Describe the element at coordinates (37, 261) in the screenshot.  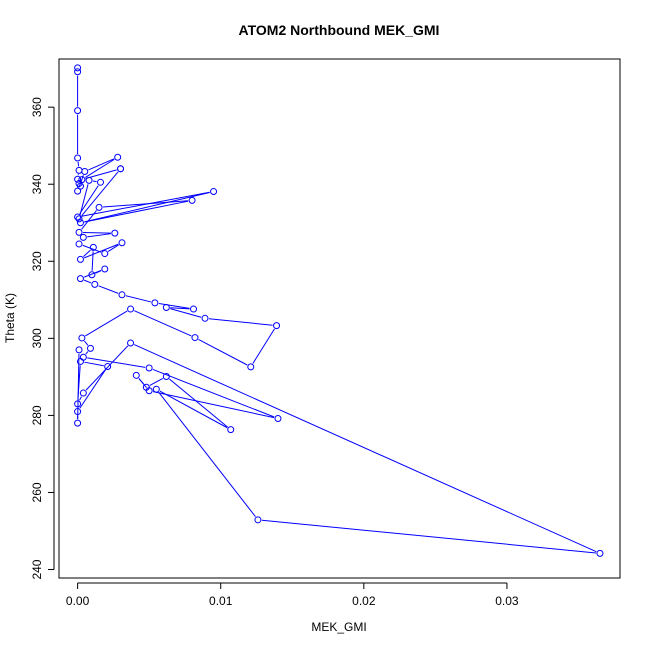
I see `y-tick-label: 320` at that location.